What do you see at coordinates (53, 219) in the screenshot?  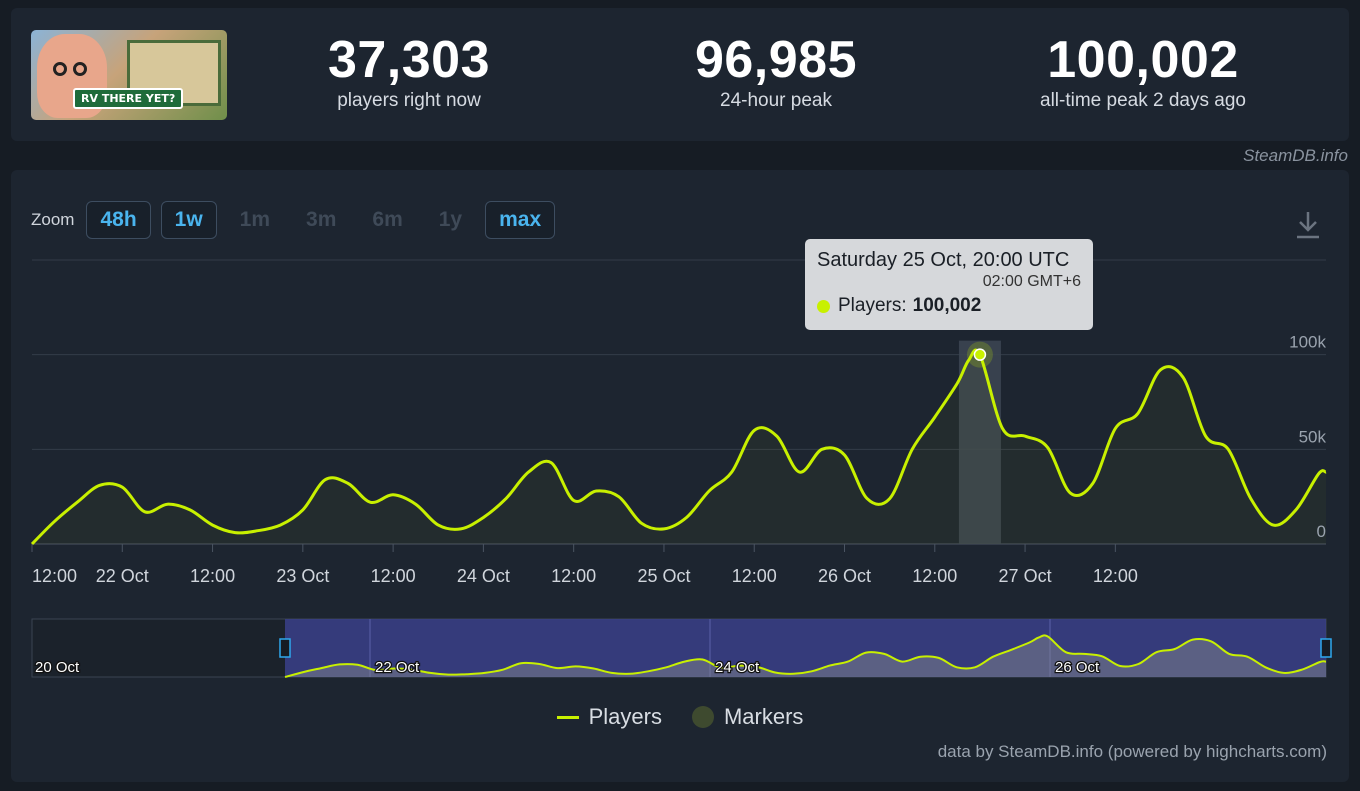 I see `zoom-label: Zoom` at bounding box center [53, 219].